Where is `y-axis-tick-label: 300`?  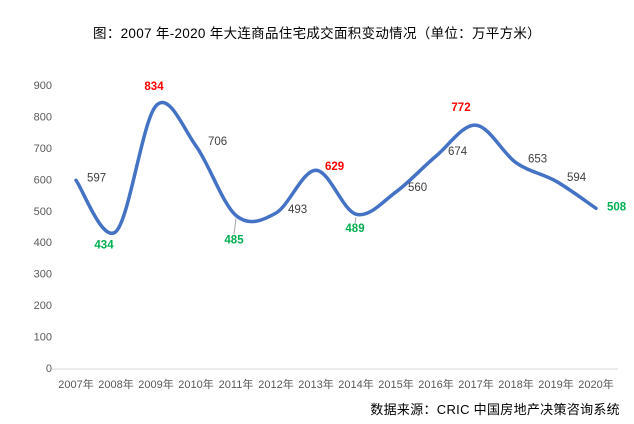
y-axis-tick-label: 300 is located at coordinates (43, 275).